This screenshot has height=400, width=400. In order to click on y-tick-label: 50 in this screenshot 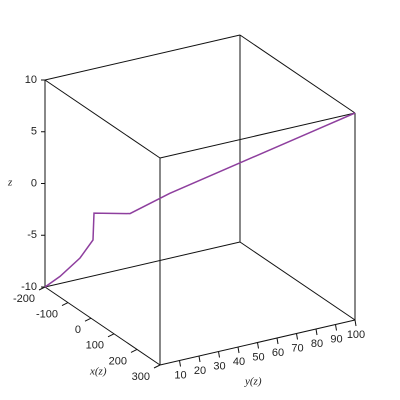, I will do `click(258, 357)`.